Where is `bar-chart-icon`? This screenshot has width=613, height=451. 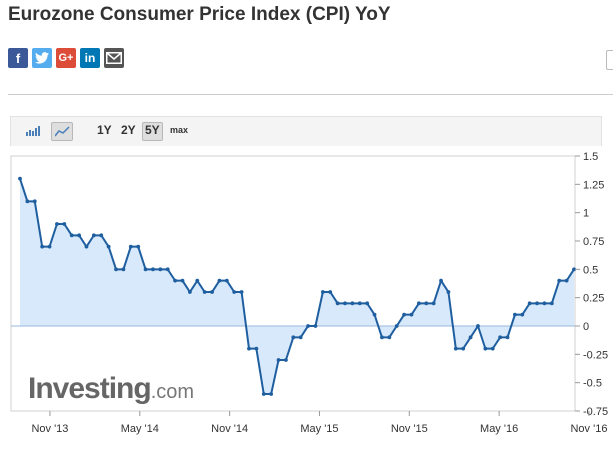
bar-chart-icon is located at coordinates (33, 130).